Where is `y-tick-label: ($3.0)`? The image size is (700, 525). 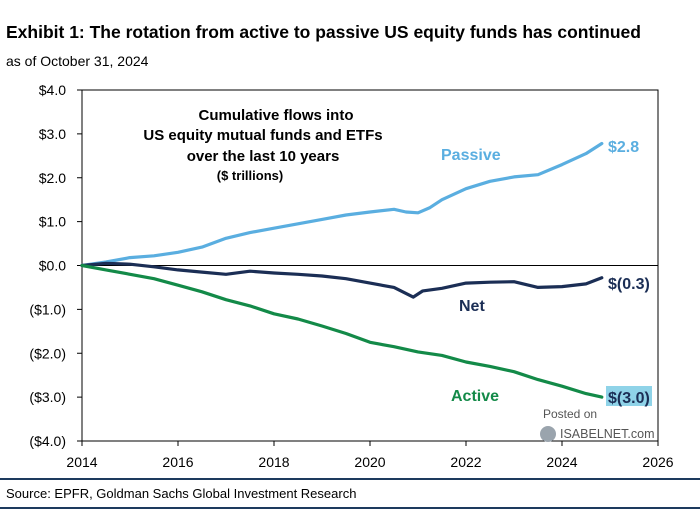 y-tick-label: ($3.0) is located at coordinates (47, 397).